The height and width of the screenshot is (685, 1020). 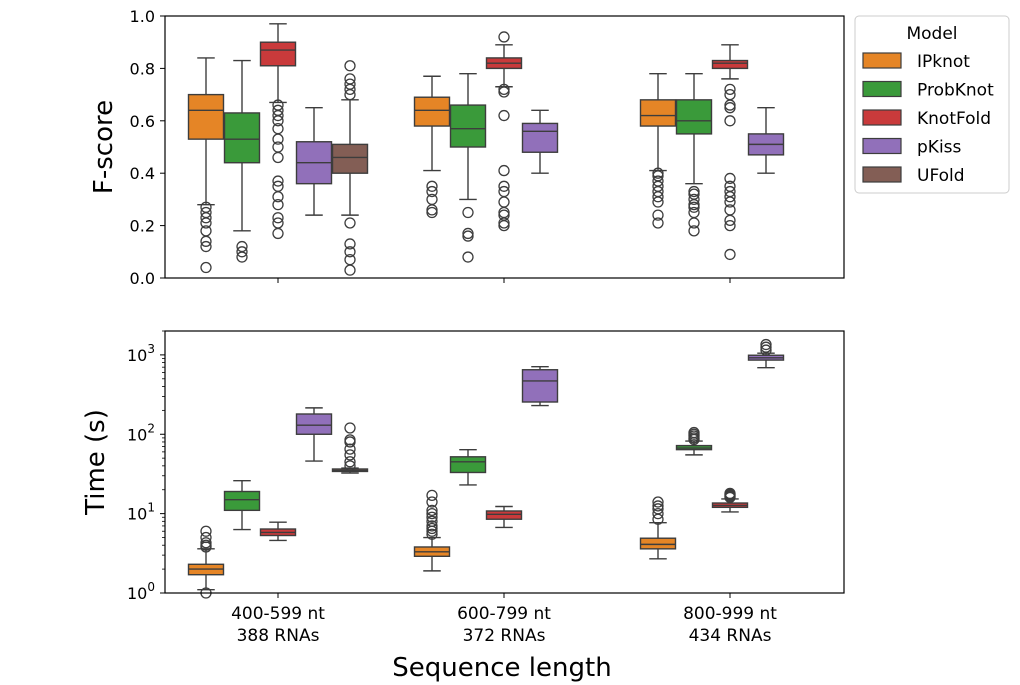 I want to click on fscore-y-ticks: 0.0 0.2 0.4 0.6 0.8 1.0, so click(x=147, y=147).